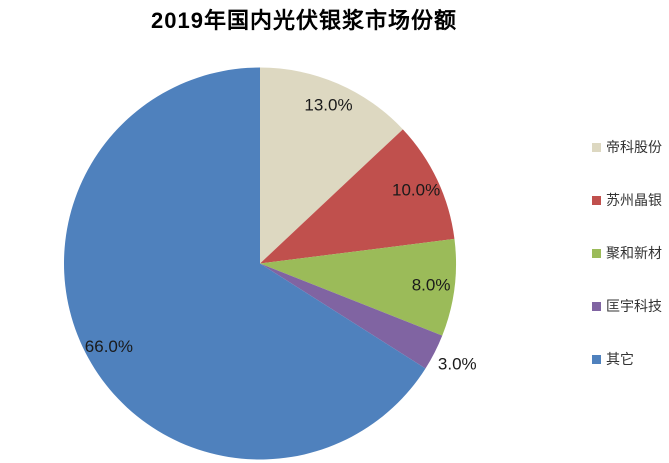  What do you see at coordinates (431, 285) in the screenshot?
I see `pie-data-label-2: 8.0%` at bounding box center [431, 285].